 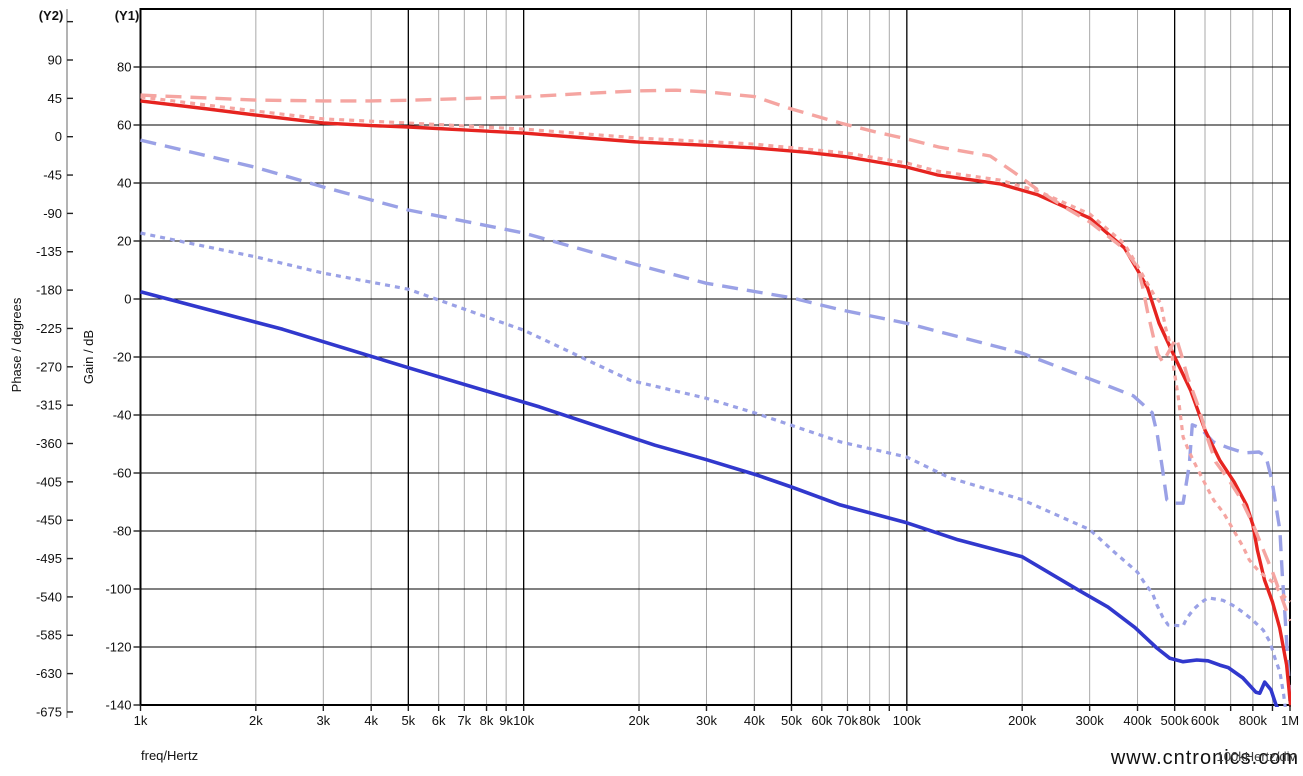 I want to click on svg-text: 7k, so click(x=464, y=720).